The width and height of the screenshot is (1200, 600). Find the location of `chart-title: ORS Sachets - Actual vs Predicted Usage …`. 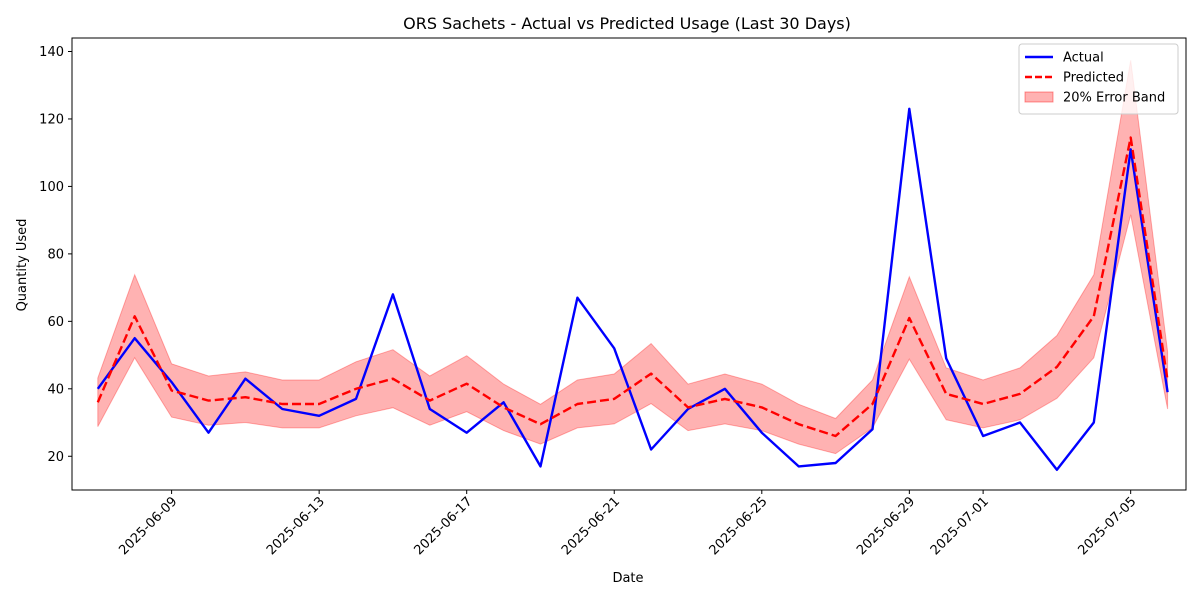

chart-title: ORS Sachets - Actual vs Predicted Usage … is located at coordinates (627, 23).